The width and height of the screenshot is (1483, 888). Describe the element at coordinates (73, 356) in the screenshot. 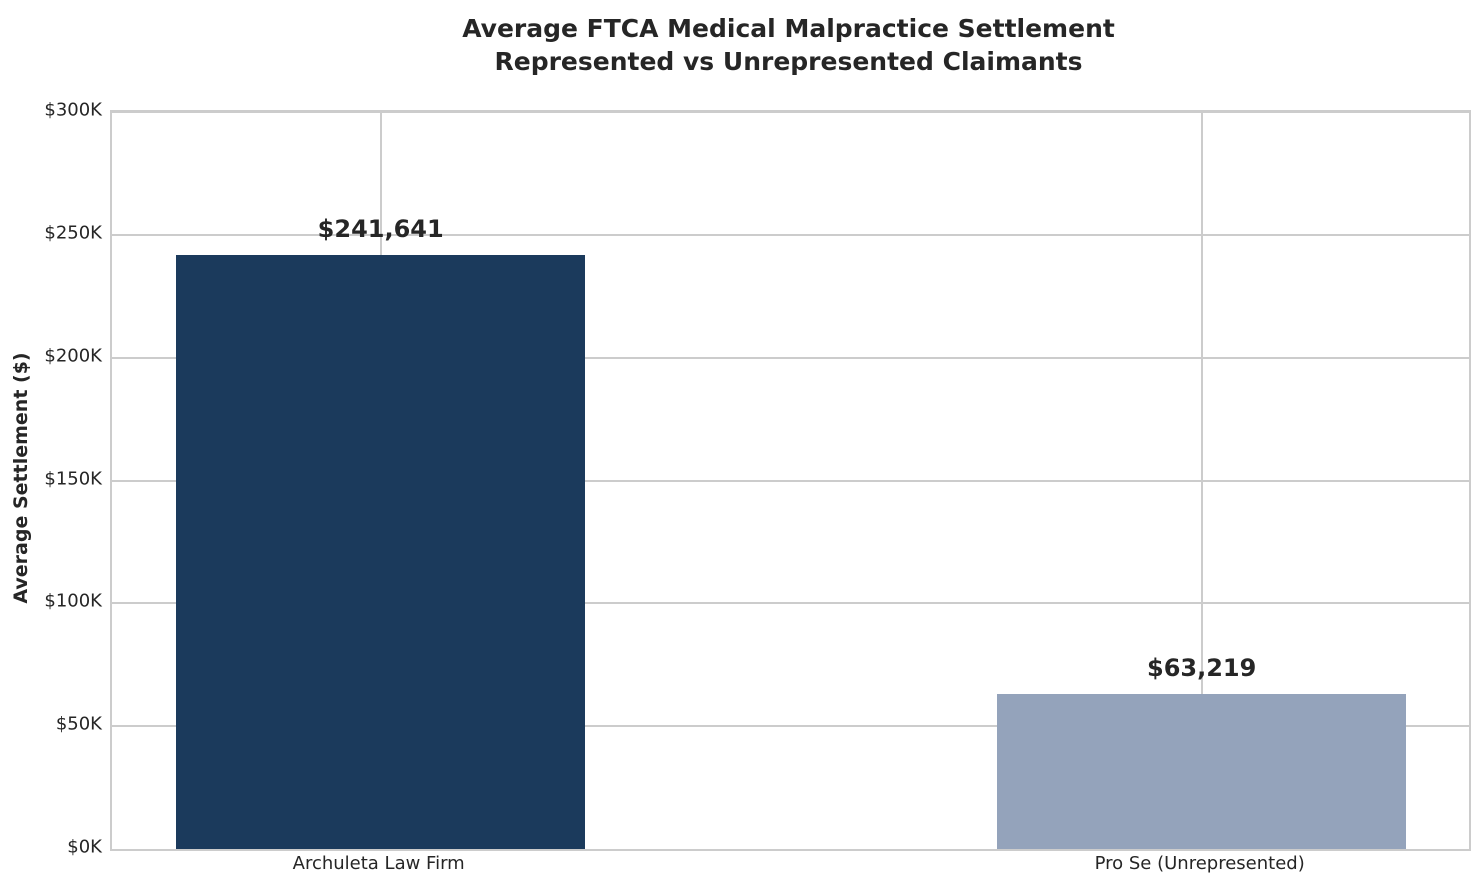

I see `y-tick-label: $200K` at that location.